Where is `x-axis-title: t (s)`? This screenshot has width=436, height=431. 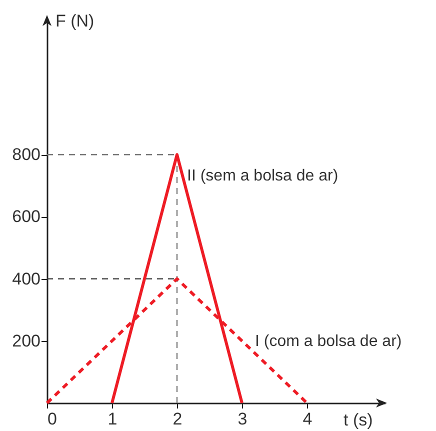 x-axis-title: t (s) is located at coordinates (358, 420).